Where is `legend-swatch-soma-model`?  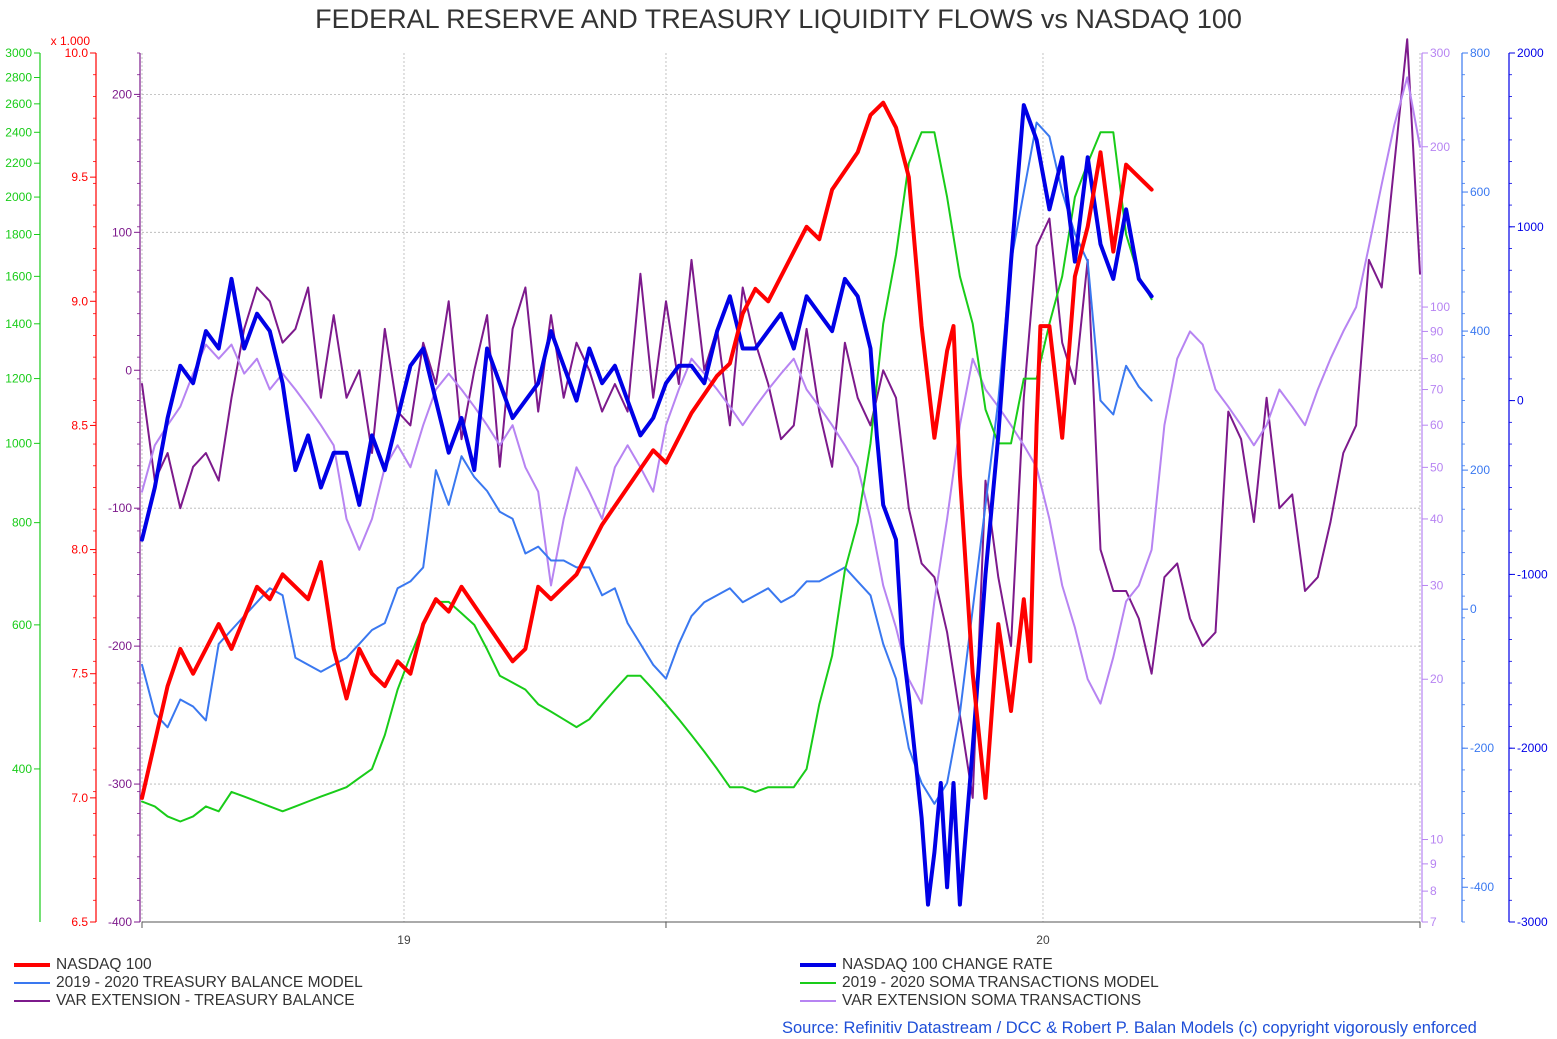
legend-swatch-soma-model is located at coordinates (818, 983).